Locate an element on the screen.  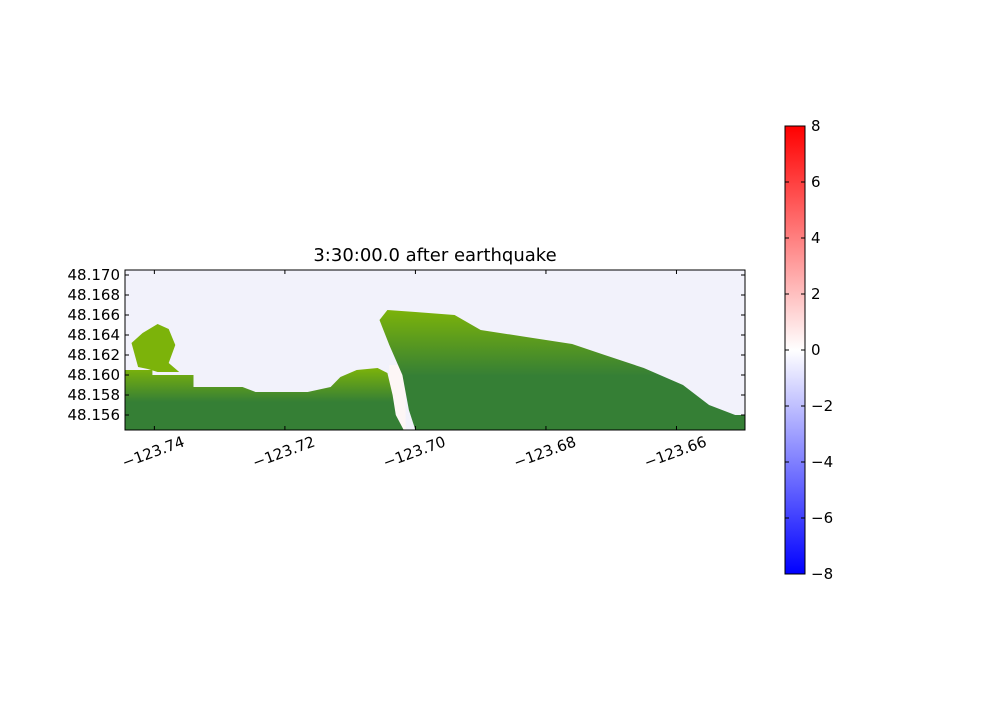
colorbar-tick-label: −6 is located at coordinates (822, 518).